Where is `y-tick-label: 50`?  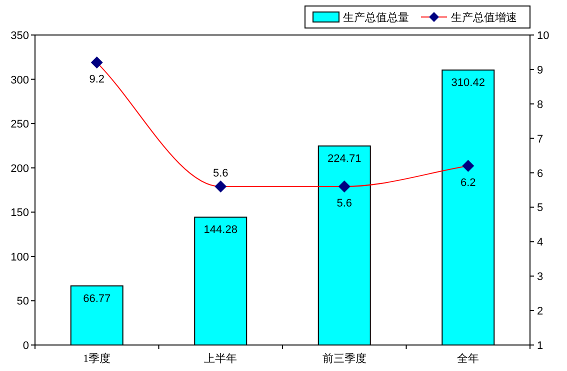
y-tick-label: 50 is located at coordinates (22, 302).